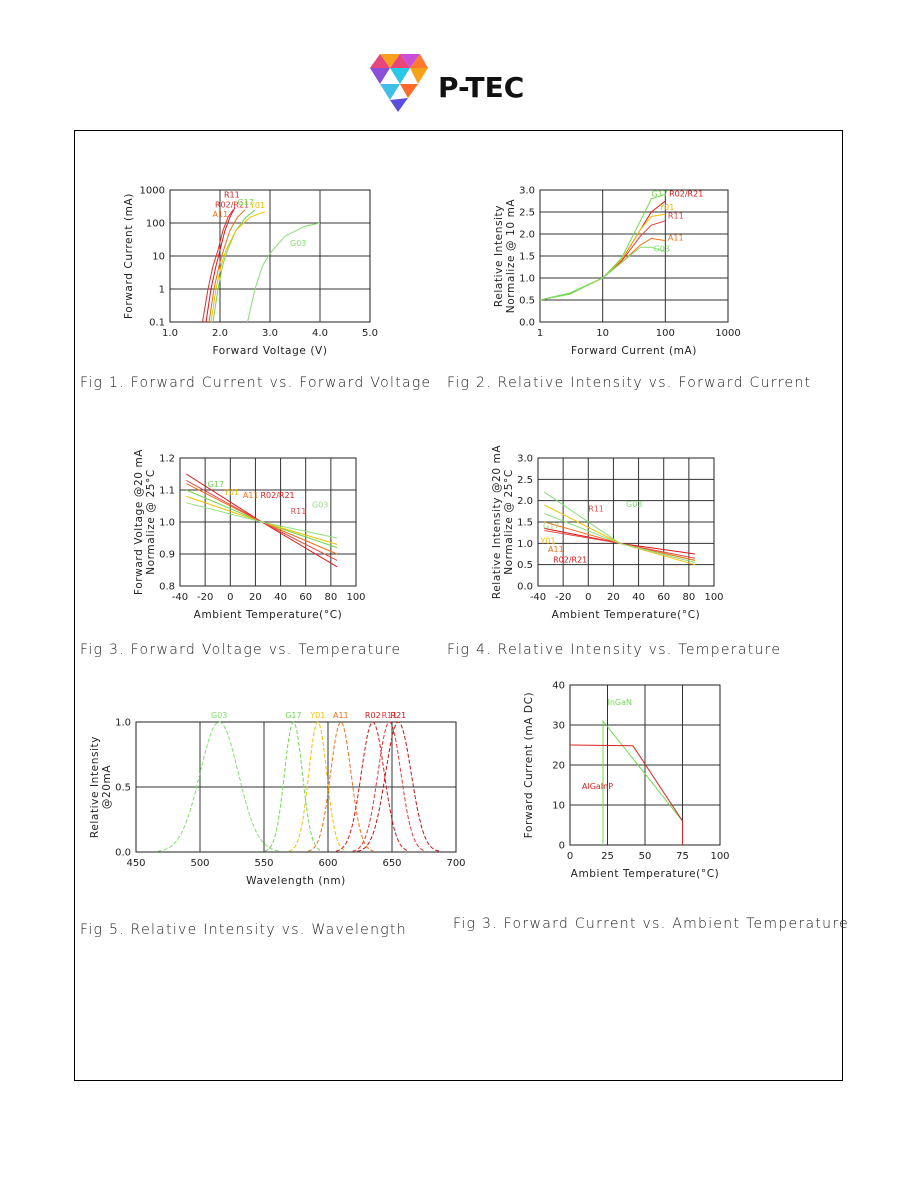  Describe the element at coordinates (682, 856) in the screenshot. I see `x-tick-label: 75` at that location.